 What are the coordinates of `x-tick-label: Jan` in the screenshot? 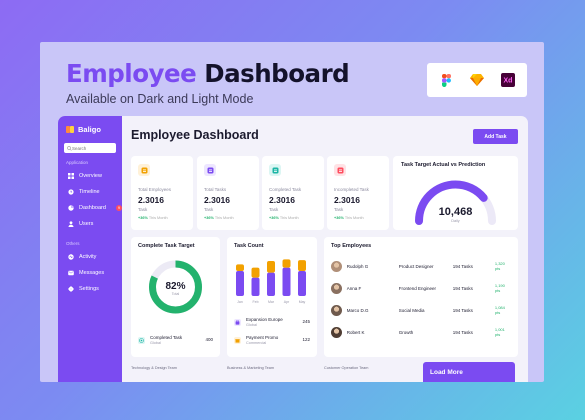 It's located at (240, 302).